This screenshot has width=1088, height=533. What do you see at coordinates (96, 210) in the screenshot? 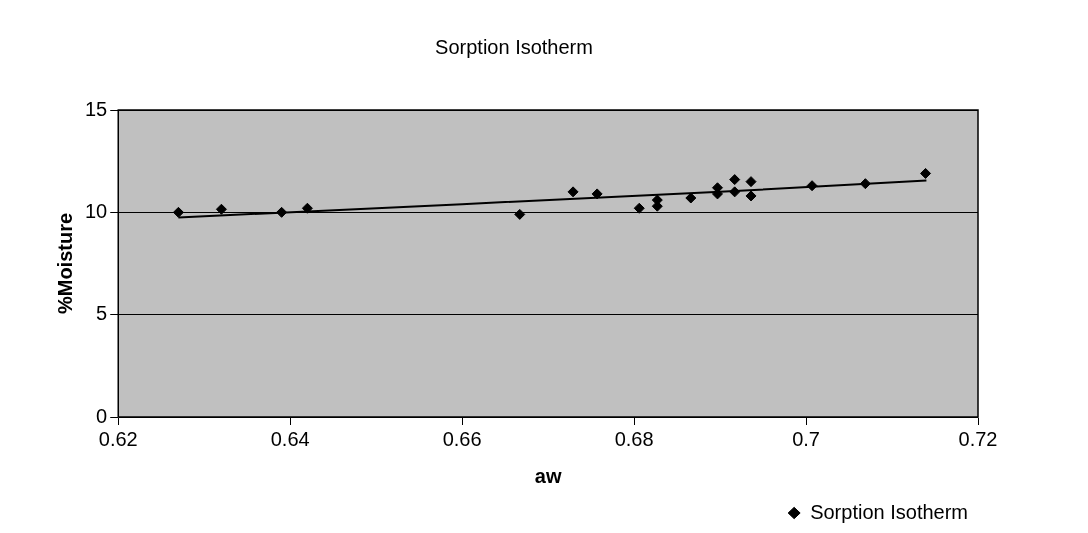
I see `y-tick-label: 10` at bounding box center [96, 210].